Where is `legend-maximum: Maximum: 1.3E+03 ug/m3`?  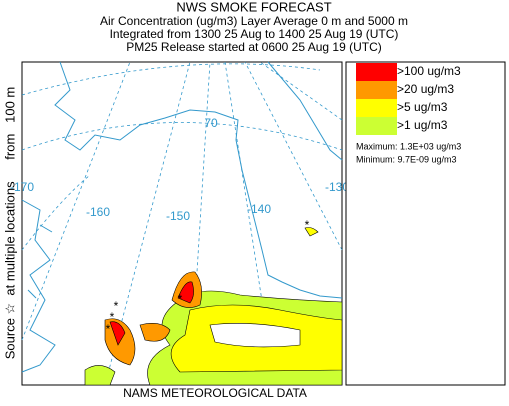
legend-maximum: Maximum: 1.3E+03 ug/m3 is located at coordinates (408, 146).